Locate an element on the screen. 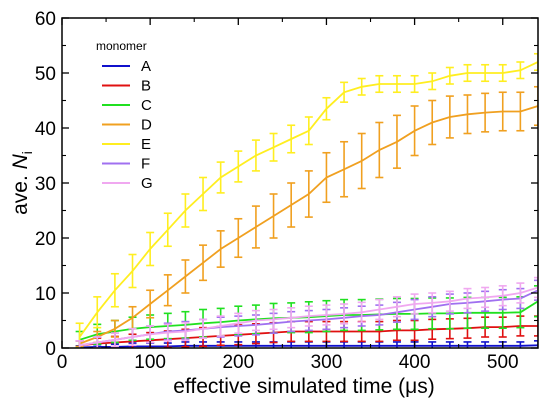  y-axis-title-subscript: i is located at coordinates (27, 152).